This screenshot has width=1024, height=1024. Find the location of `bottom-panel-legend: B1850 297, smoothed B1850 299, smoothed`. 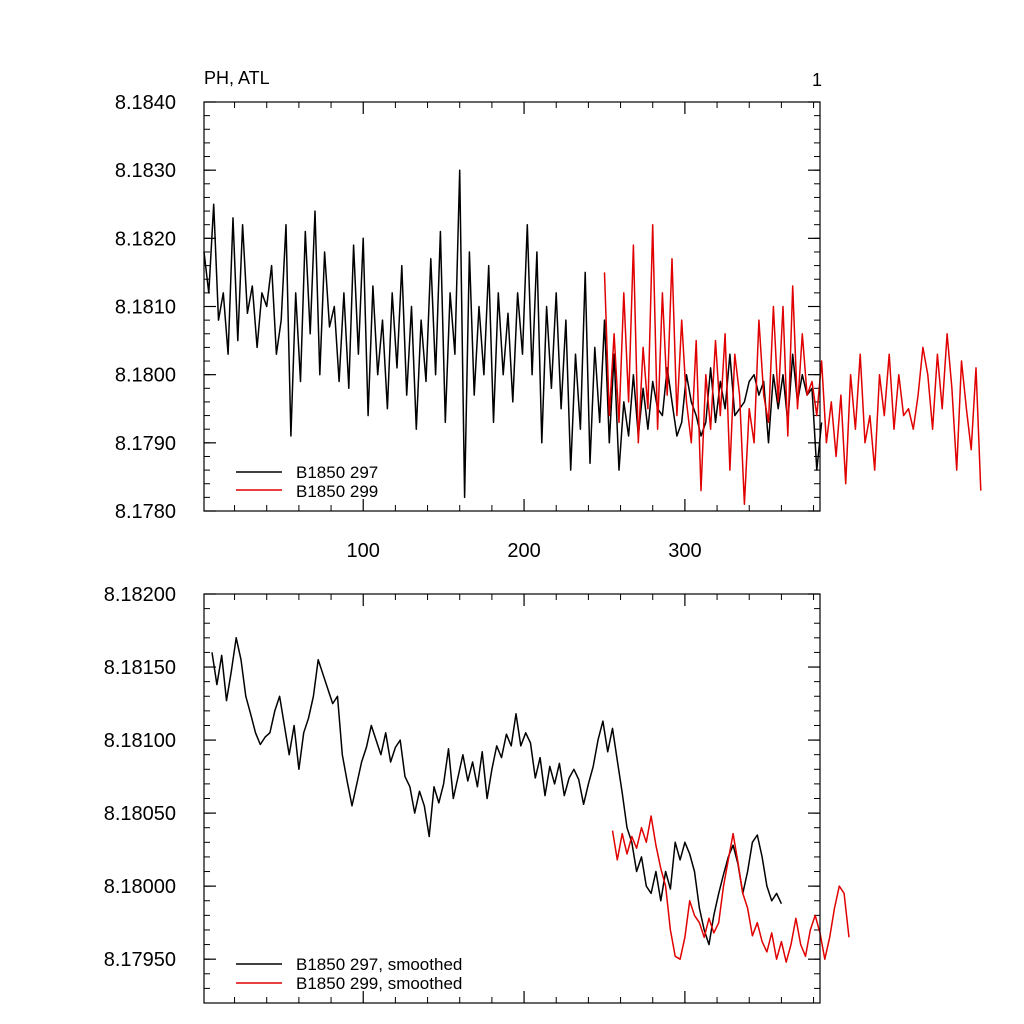

bottom-panel-legend: B1850 297, smoothed B1850 299, smoothed is located at coordinates (349, 974).